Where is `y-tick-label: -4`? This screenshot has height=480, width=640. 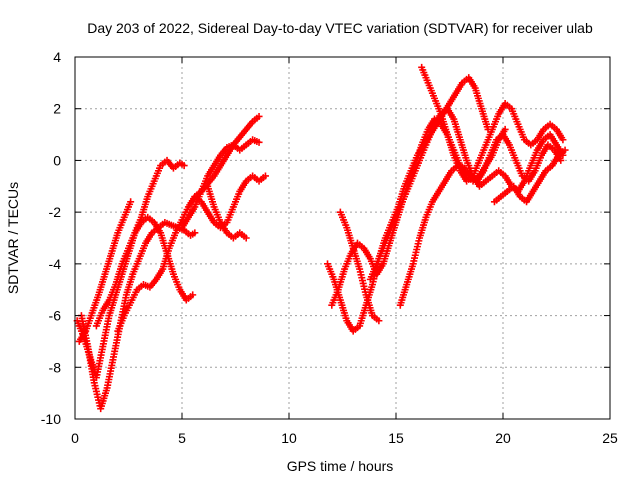
y-tick-label: -4 is located at coordinates (55, 264).